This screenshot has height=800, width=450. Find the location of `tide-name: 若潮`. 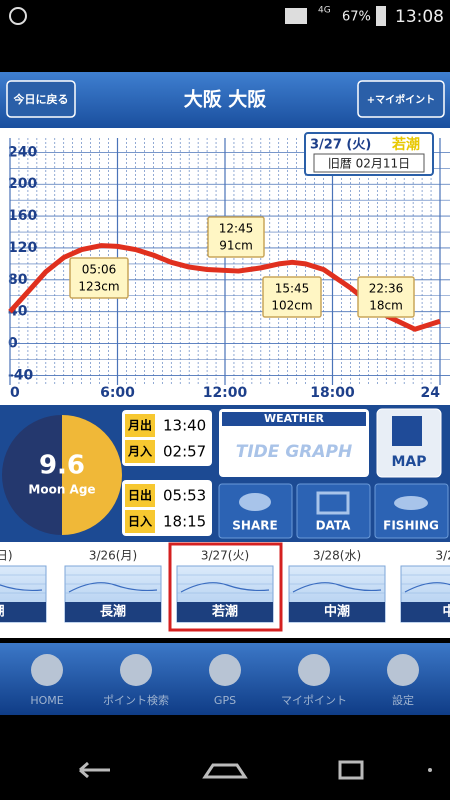

tide-name: 若潮 is located at coordinates (405, 144).